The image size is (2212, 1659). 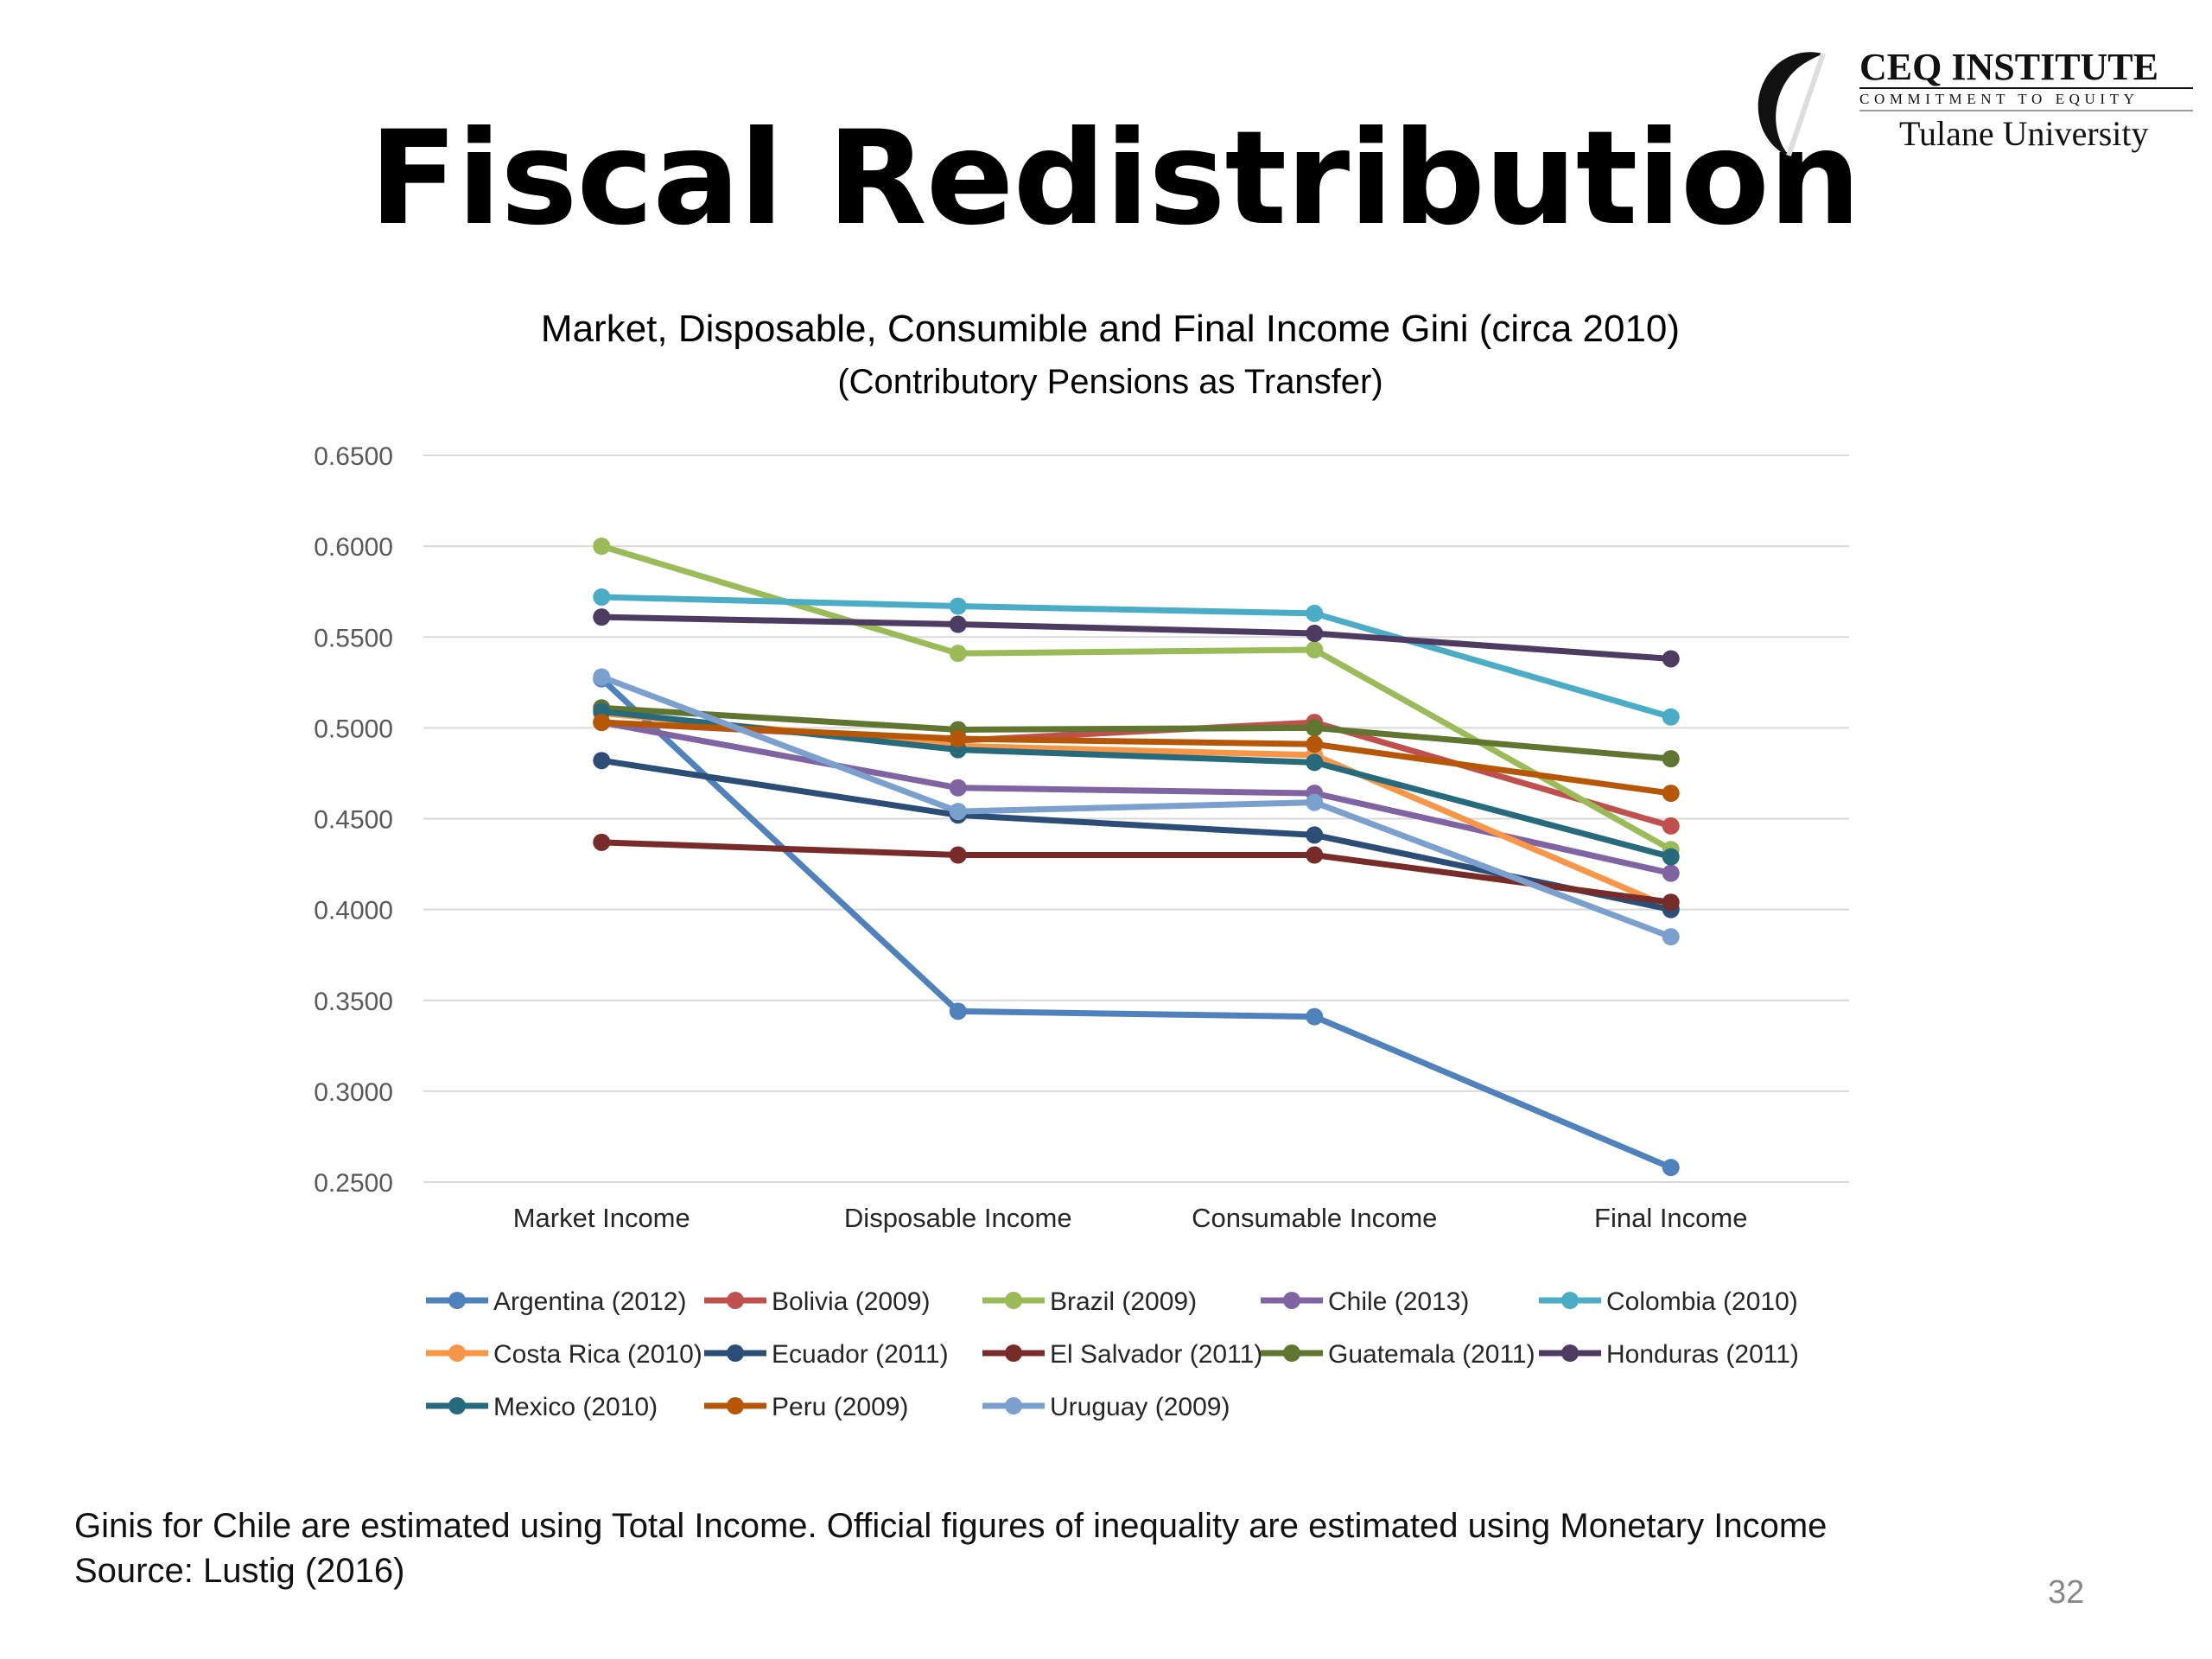 I want to click on ceq-swoosh-icon, so click(x=1790, y=104).